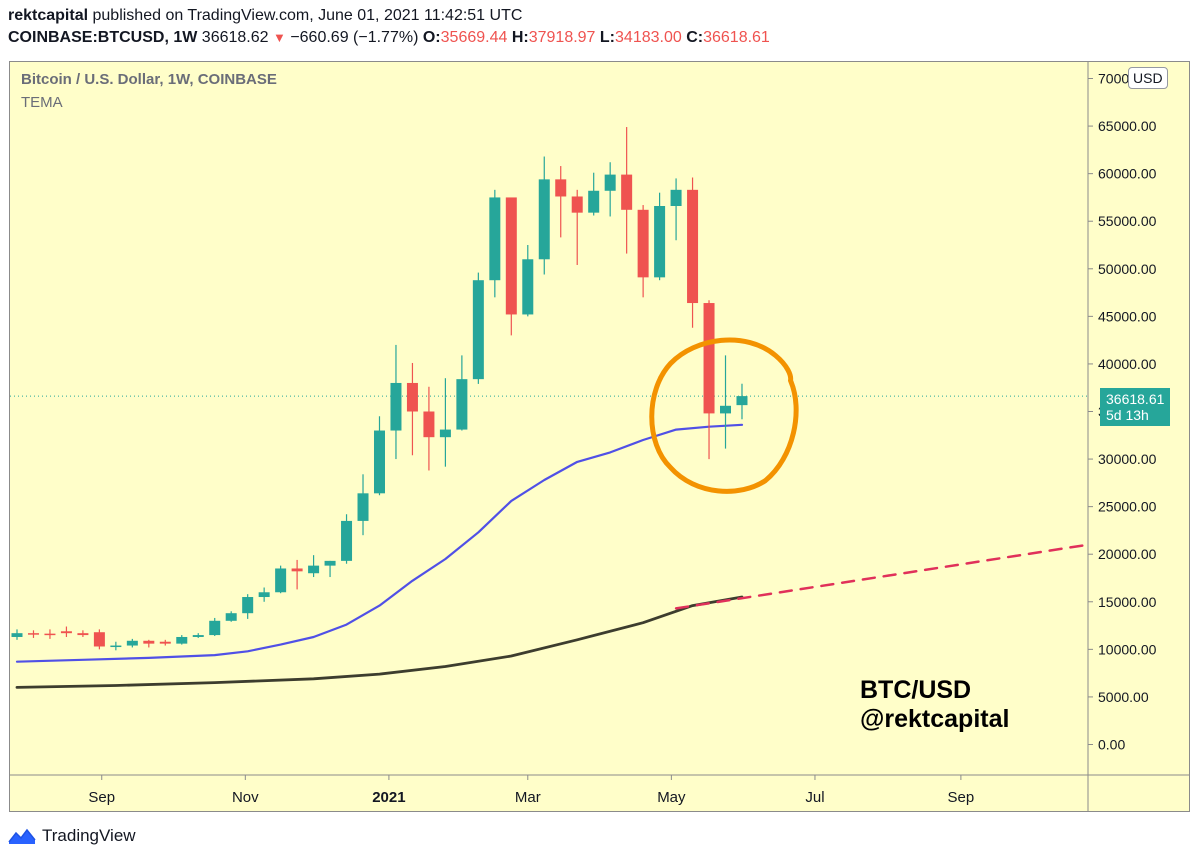  What do you see at coordinates (1127, 507) in the screenshot?
I see `y-tick-label: 25000.00` at bounding box center [1127, 507].